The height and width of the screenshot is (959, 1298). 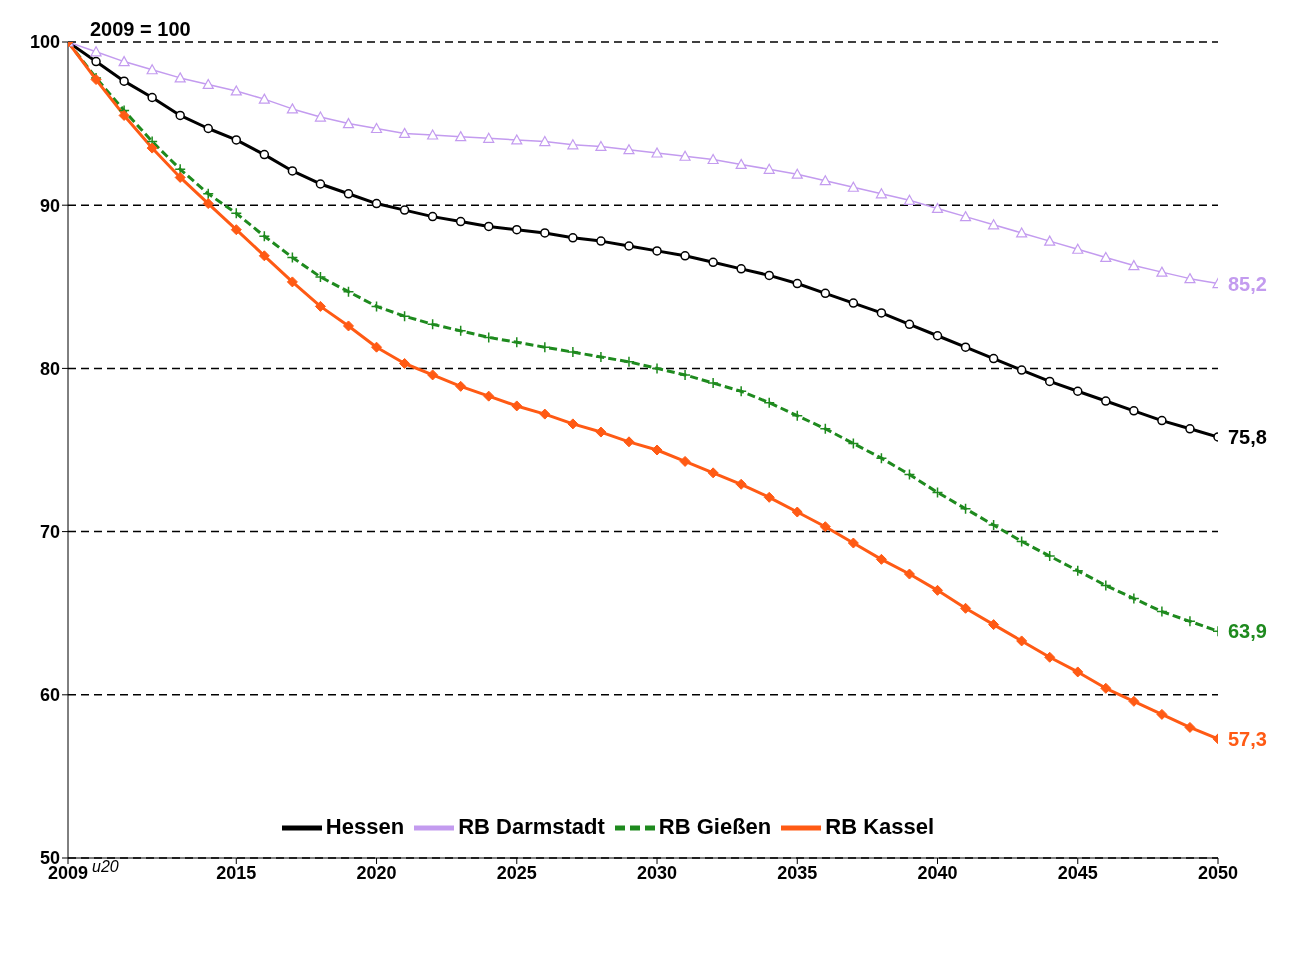 What do you see at coordinates (44, 42) in the screenshot?
I see `y-tick-label: 100` at bounding box center [44, 42].